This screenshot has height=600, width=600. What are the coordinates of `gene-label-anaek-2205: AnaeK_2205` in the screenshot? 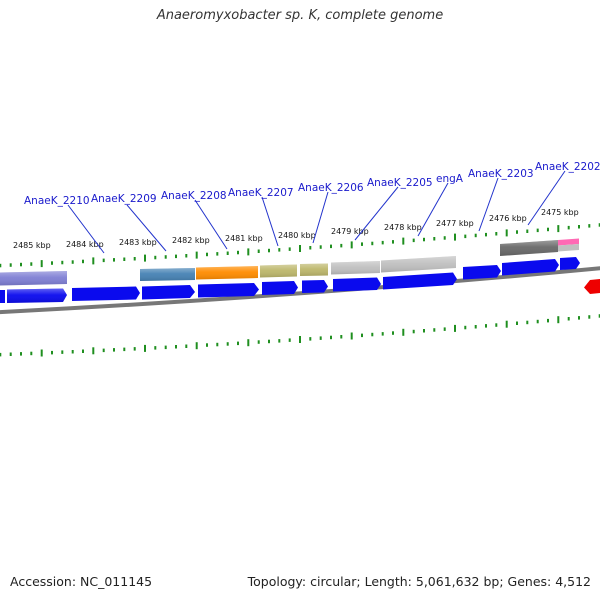 It's located at (400, 183).